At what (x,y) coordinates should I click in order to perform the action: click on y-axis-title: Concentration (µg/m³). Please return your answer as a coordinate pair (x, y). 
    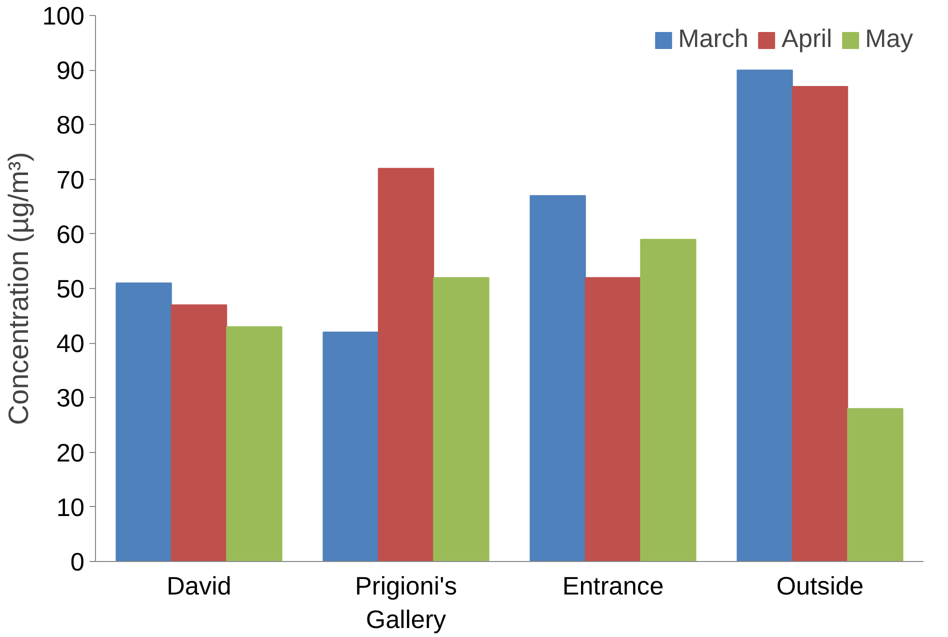
    Looking at the image, I should click on (18, 288).